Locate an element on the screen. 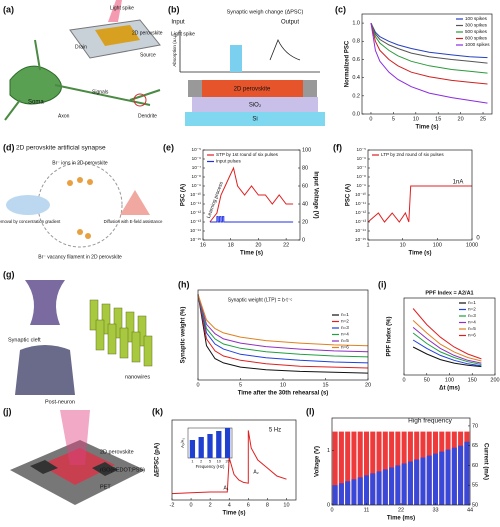  label: 10⁻¹³ is located at coordinates (195, 221).